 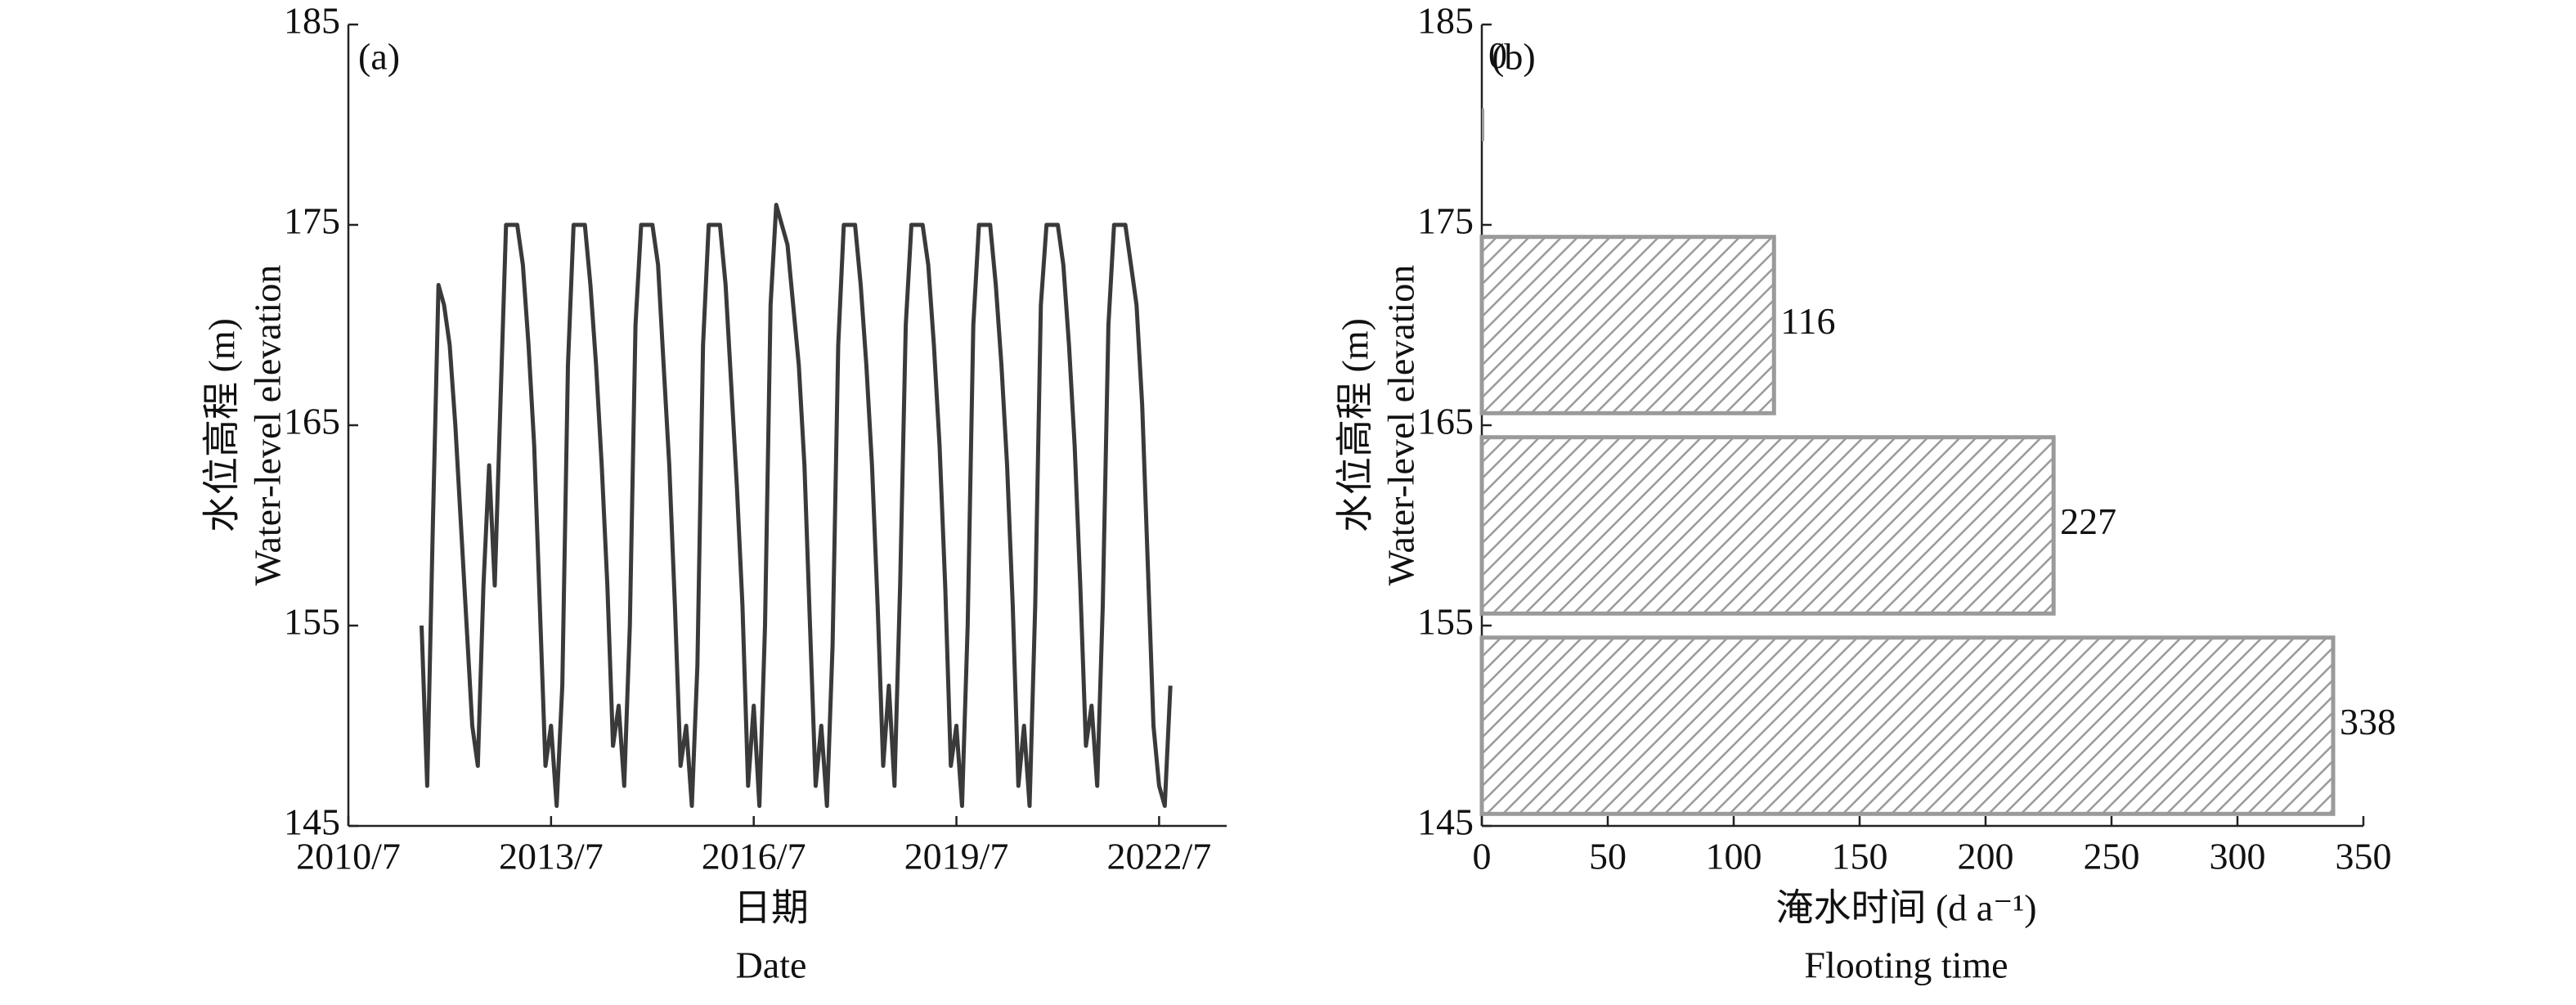 What do you see at coordinates (1986, 857) in the screenshot?
I see `x-tick-label: 200` at bounding box center [1986, 857].